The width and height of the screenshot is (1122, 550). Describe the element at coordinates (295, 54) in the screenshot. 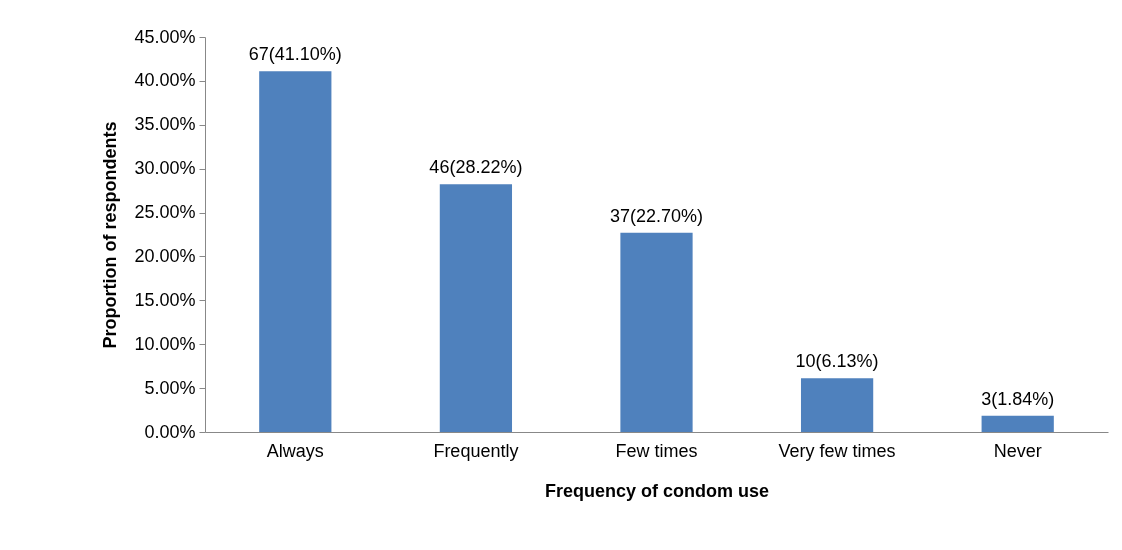

I see `data-label: 67(41.10%)` at that location.